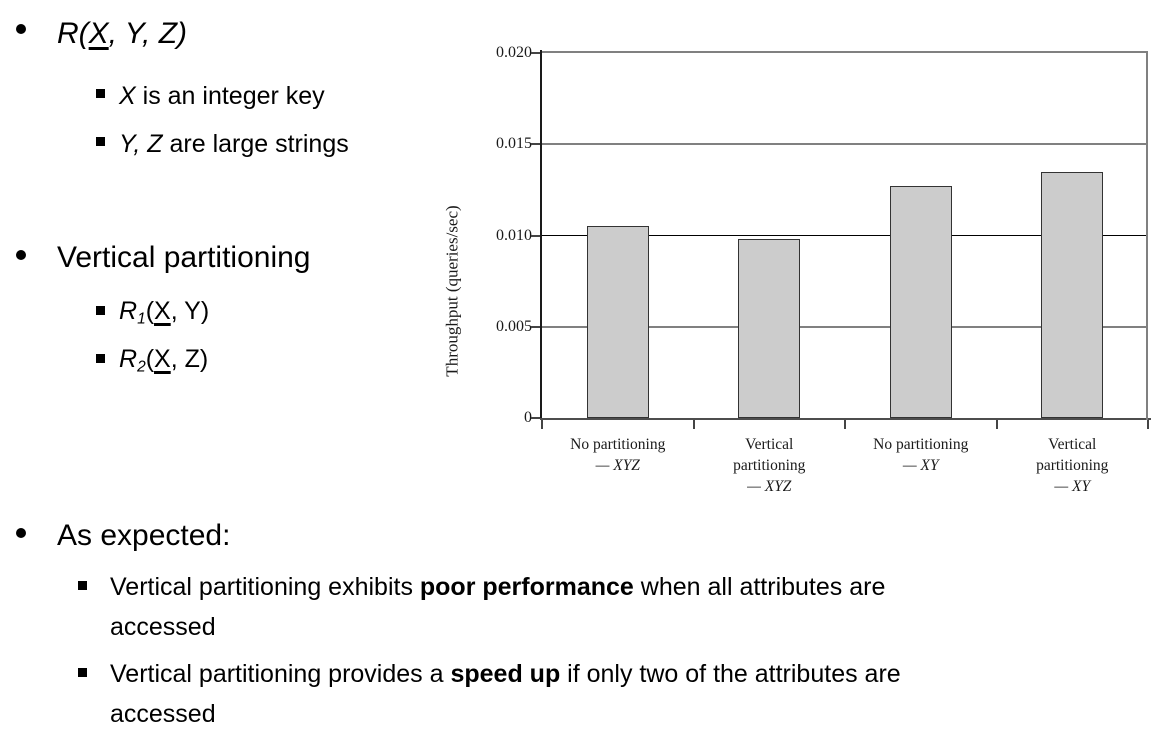 The image size is (1161, 754). I want to click on r1-name: R, so click(128, 311).